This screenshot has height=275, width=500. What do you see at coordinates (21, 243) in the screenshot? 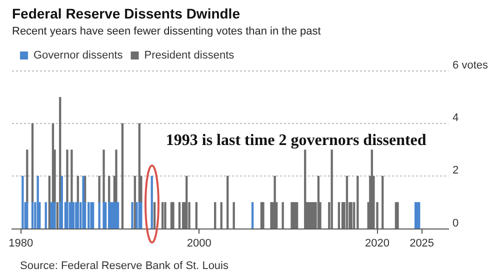
I see `x-tick-label: 1980` at bounding box center [21, 243].